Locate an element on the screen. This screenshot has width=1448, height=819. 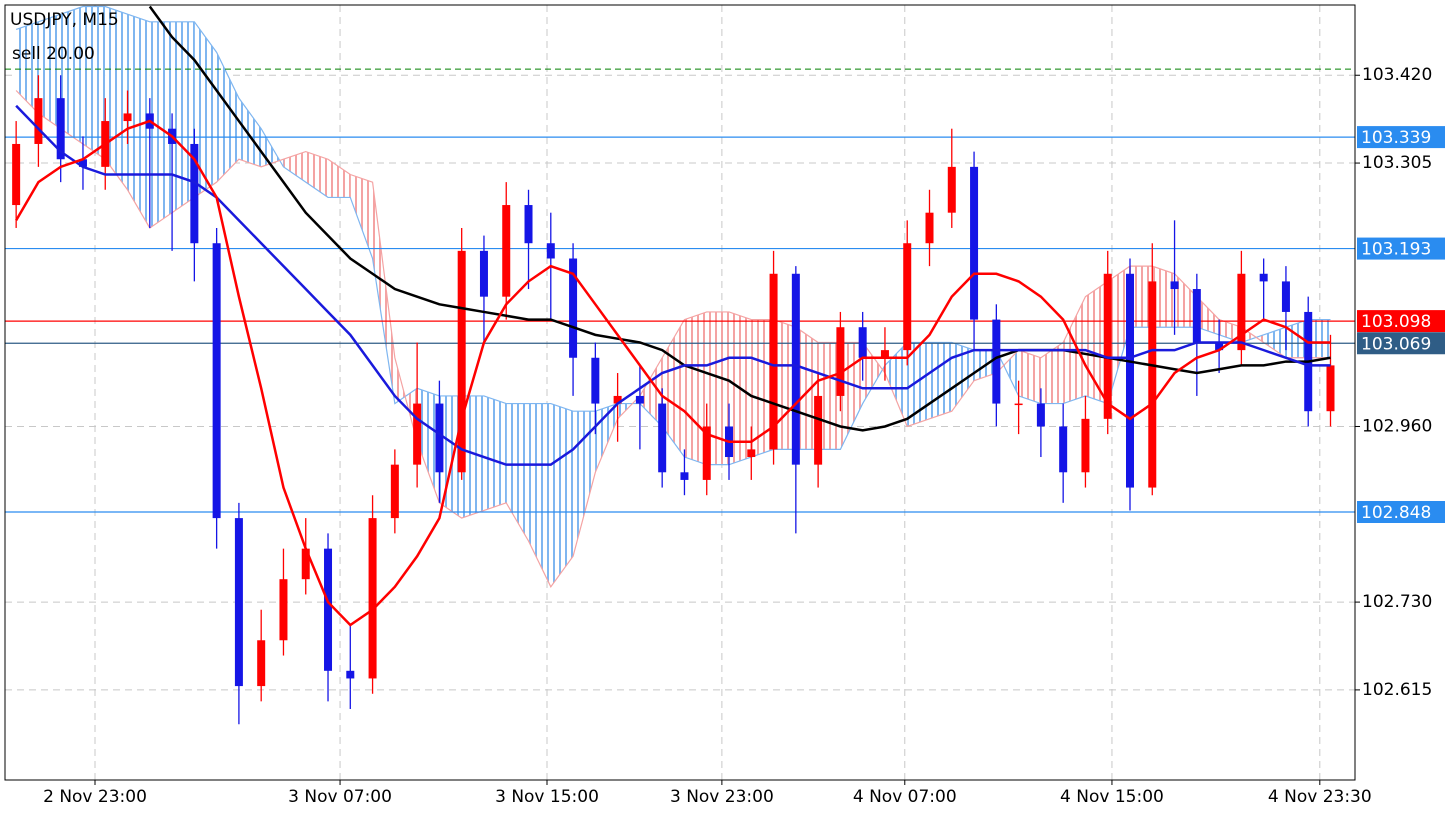
chart-title: USDJPY, M15 is located at coordinates (64, 20).